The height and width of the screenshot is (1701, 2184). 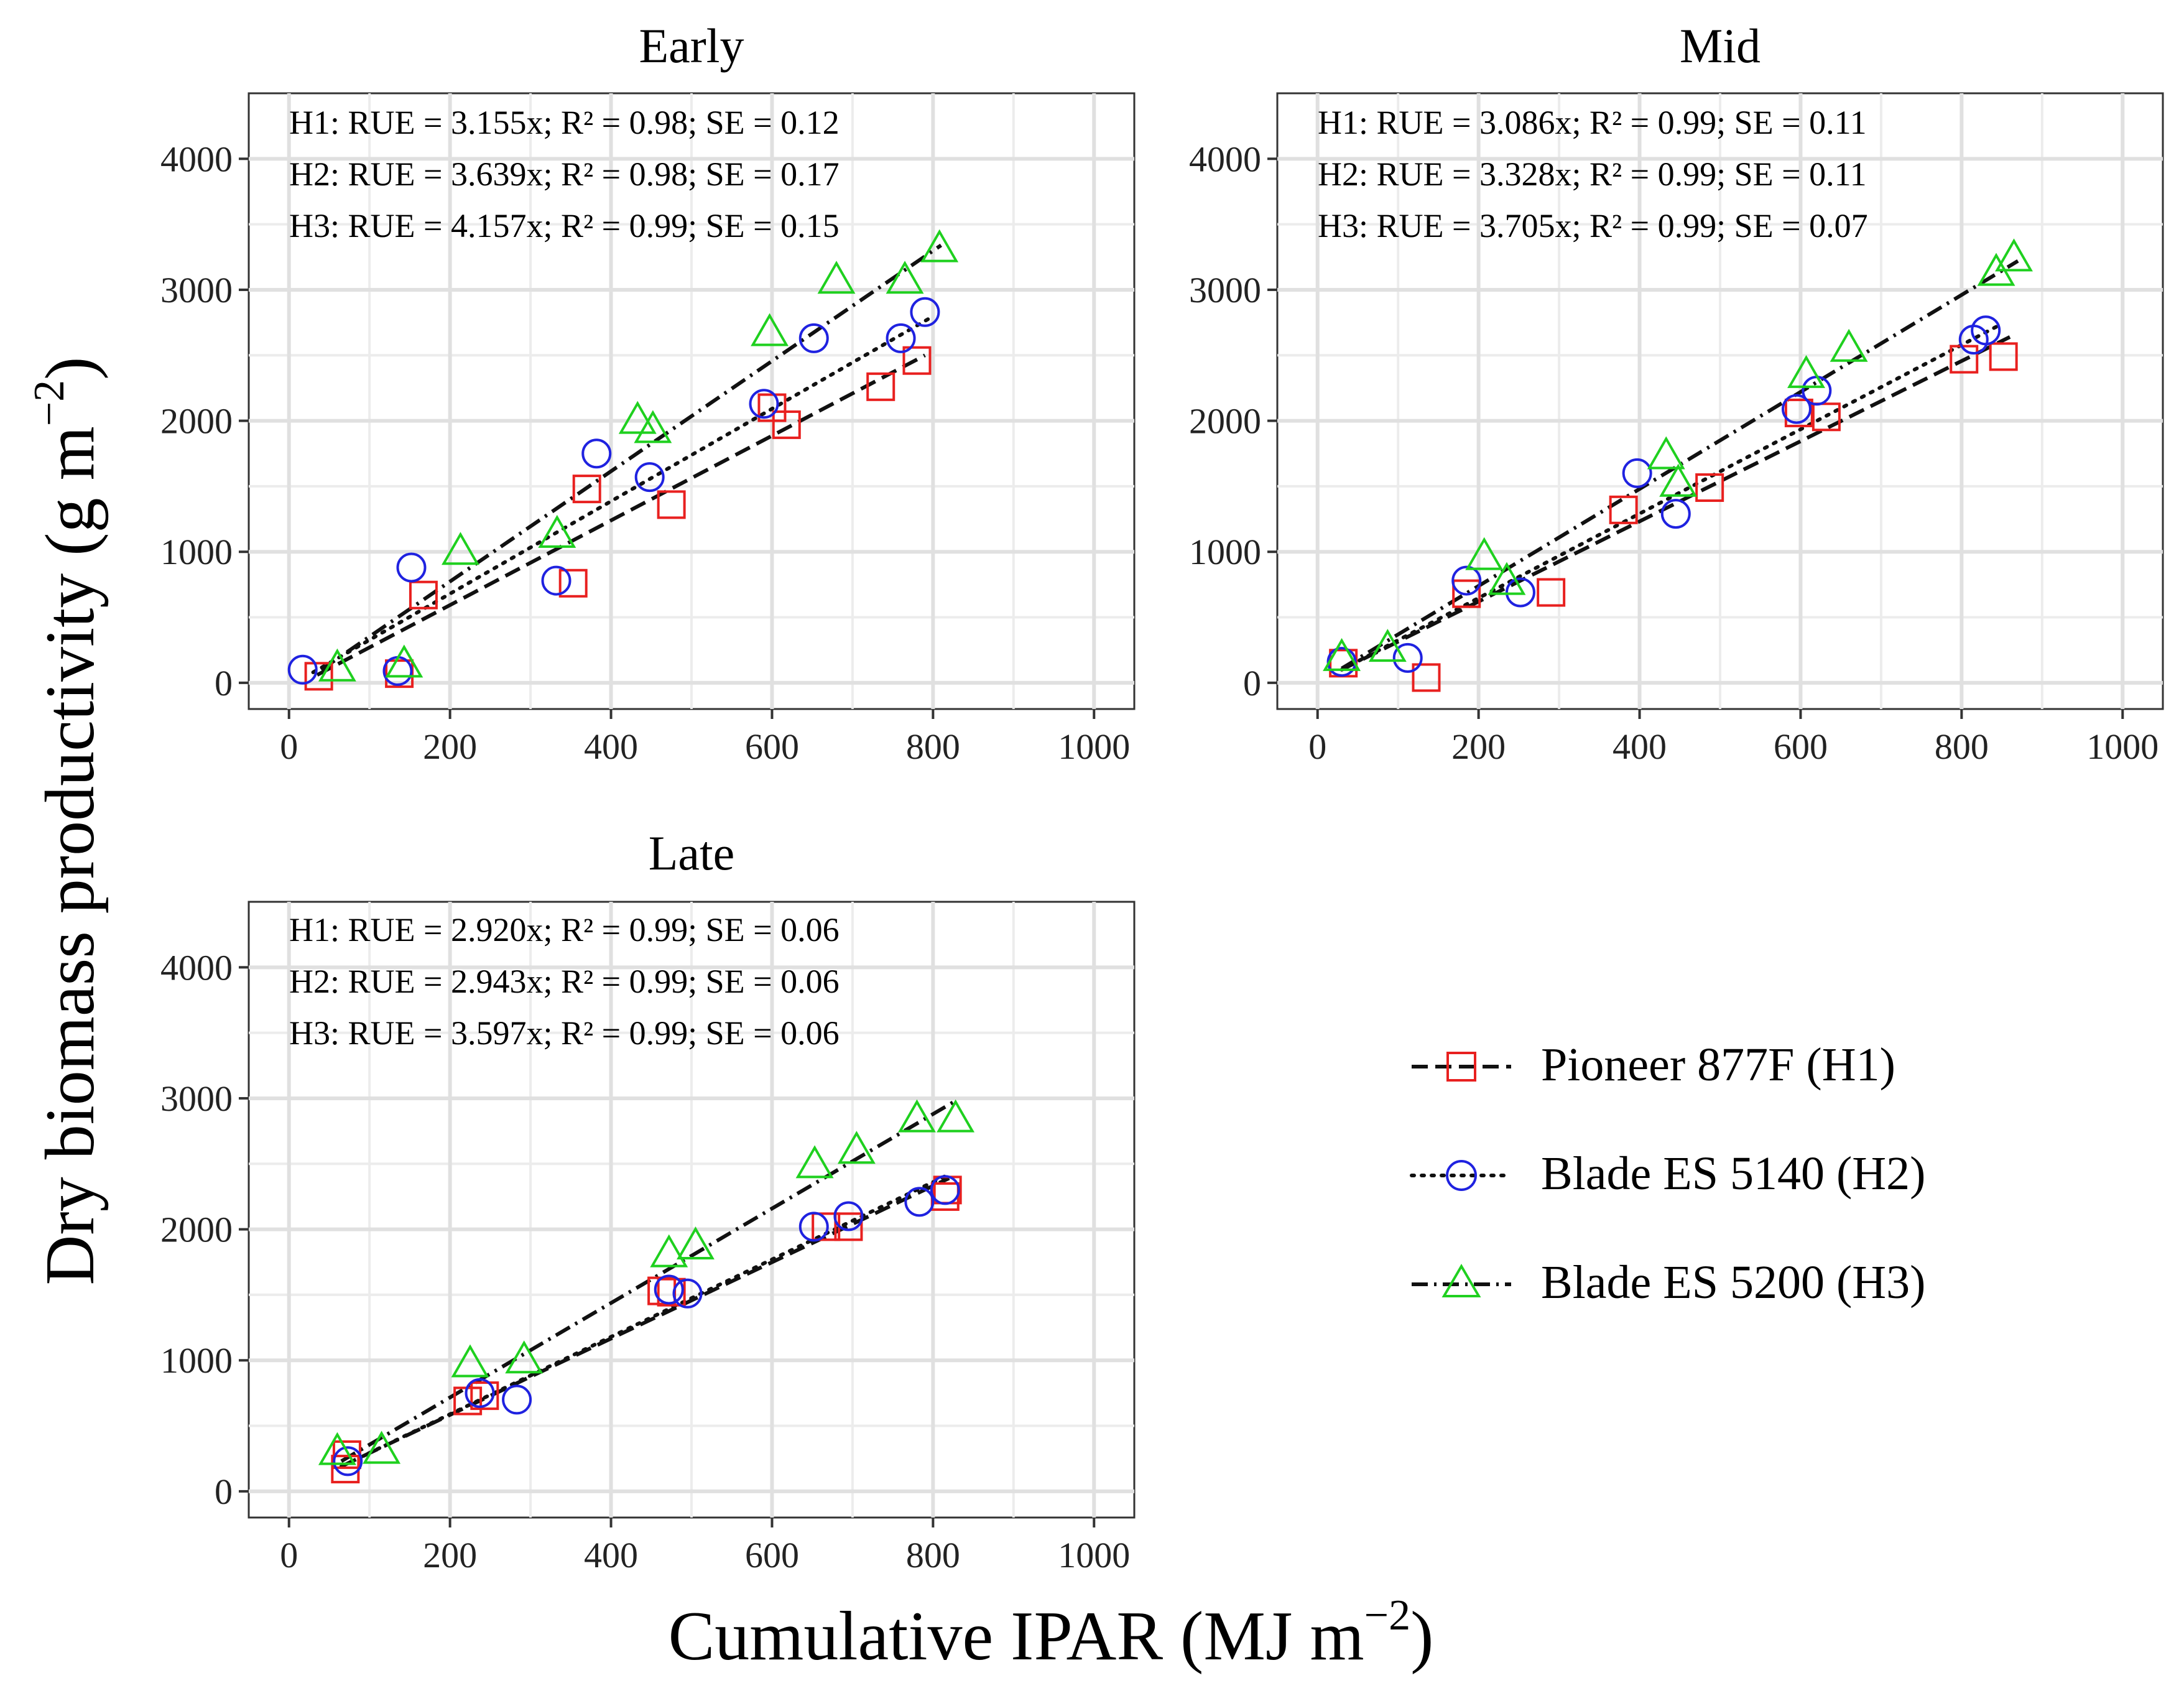 I want to click on panel-late-x-tick-label: 0, so click(x=289, y=1555).